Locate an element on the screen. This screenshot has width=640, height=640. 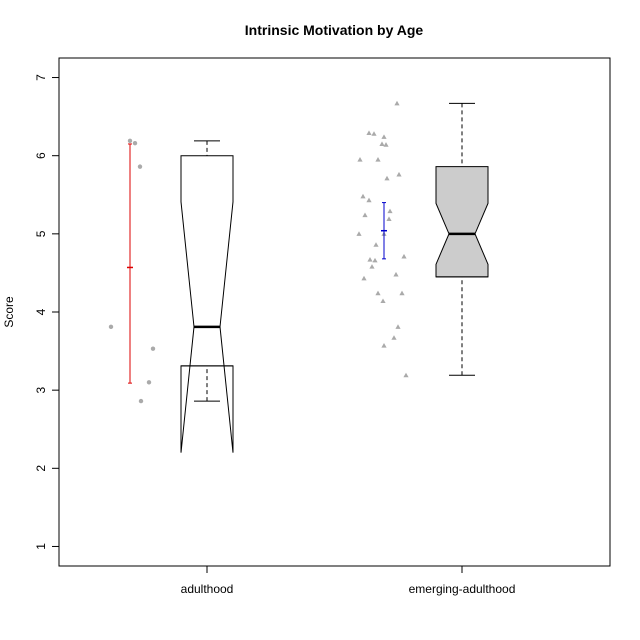
x-tick-label-2: emerging-adulthood is located at coordinates (462, 589).